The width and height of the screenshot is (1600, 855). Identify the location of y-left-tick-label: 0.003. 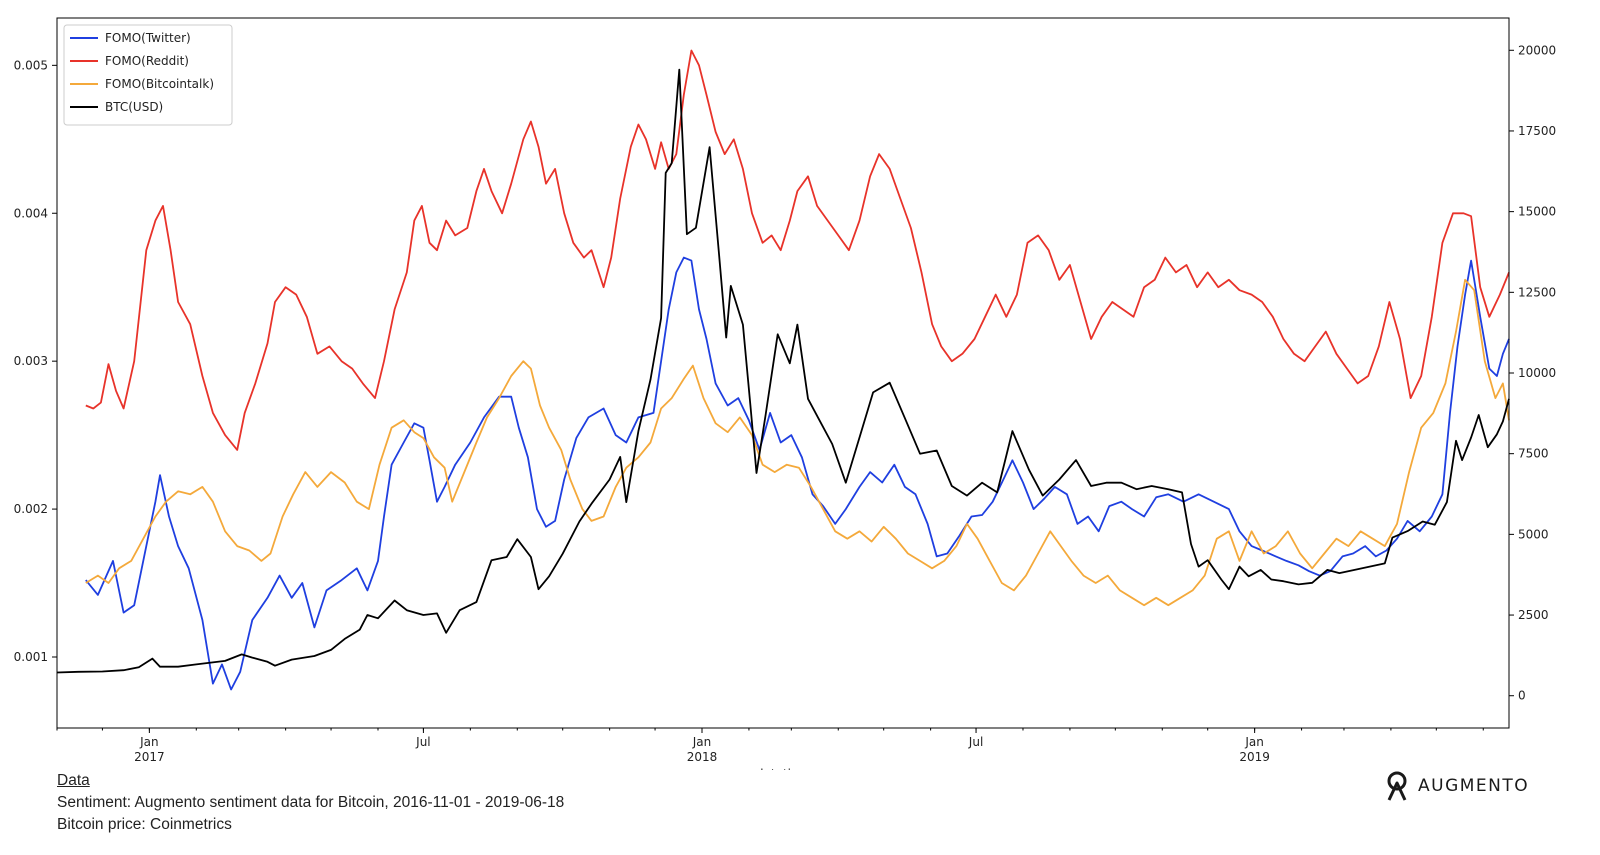
(31, 361).